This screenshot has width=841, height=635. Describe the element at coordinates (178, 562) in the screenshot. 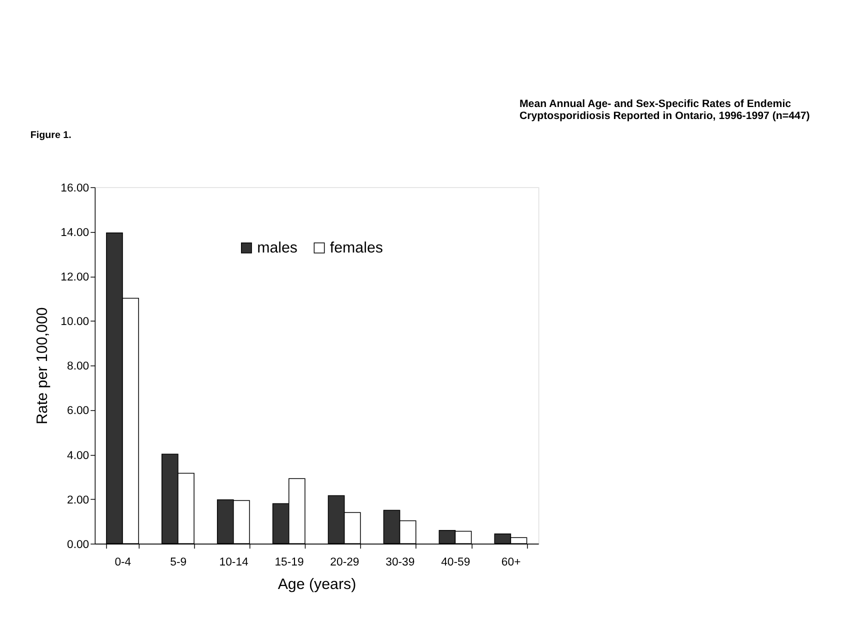

I see `x-tick-label: 5-9` at that location.